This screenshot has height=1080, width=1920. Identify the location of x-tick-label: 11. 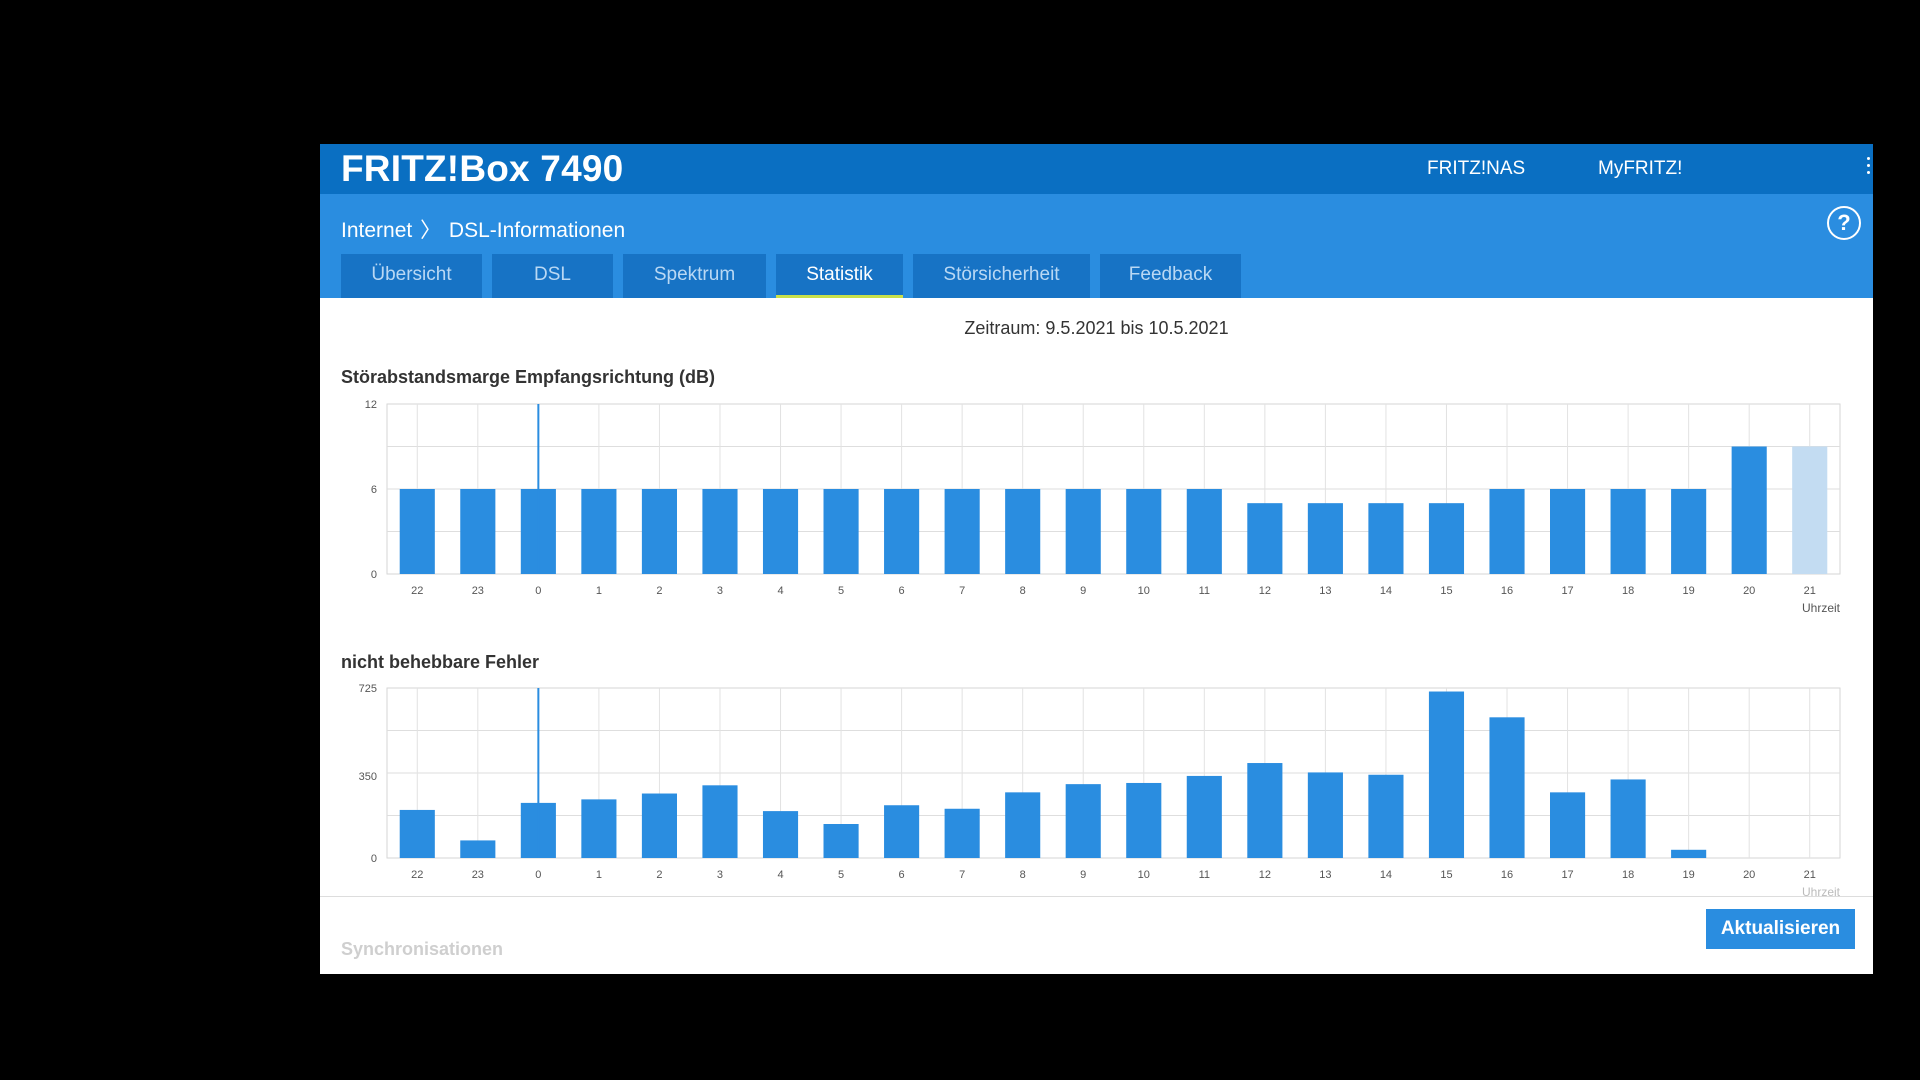
(1204, 875).